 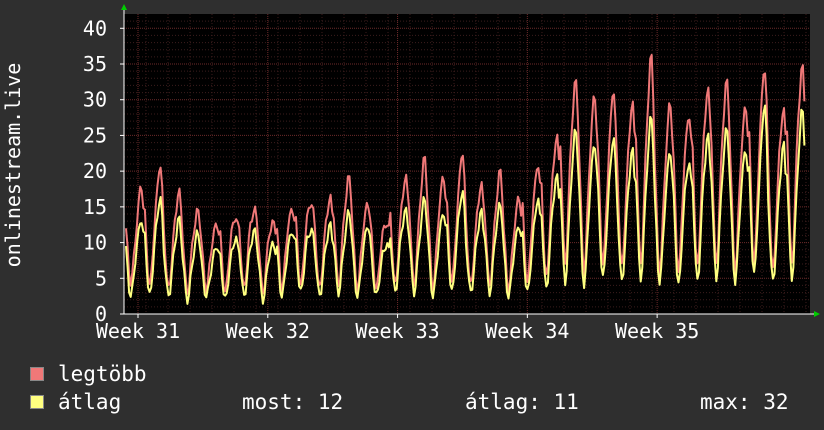 I want to click on legend-item-max: legtöbb, so click(x=88, y=374).